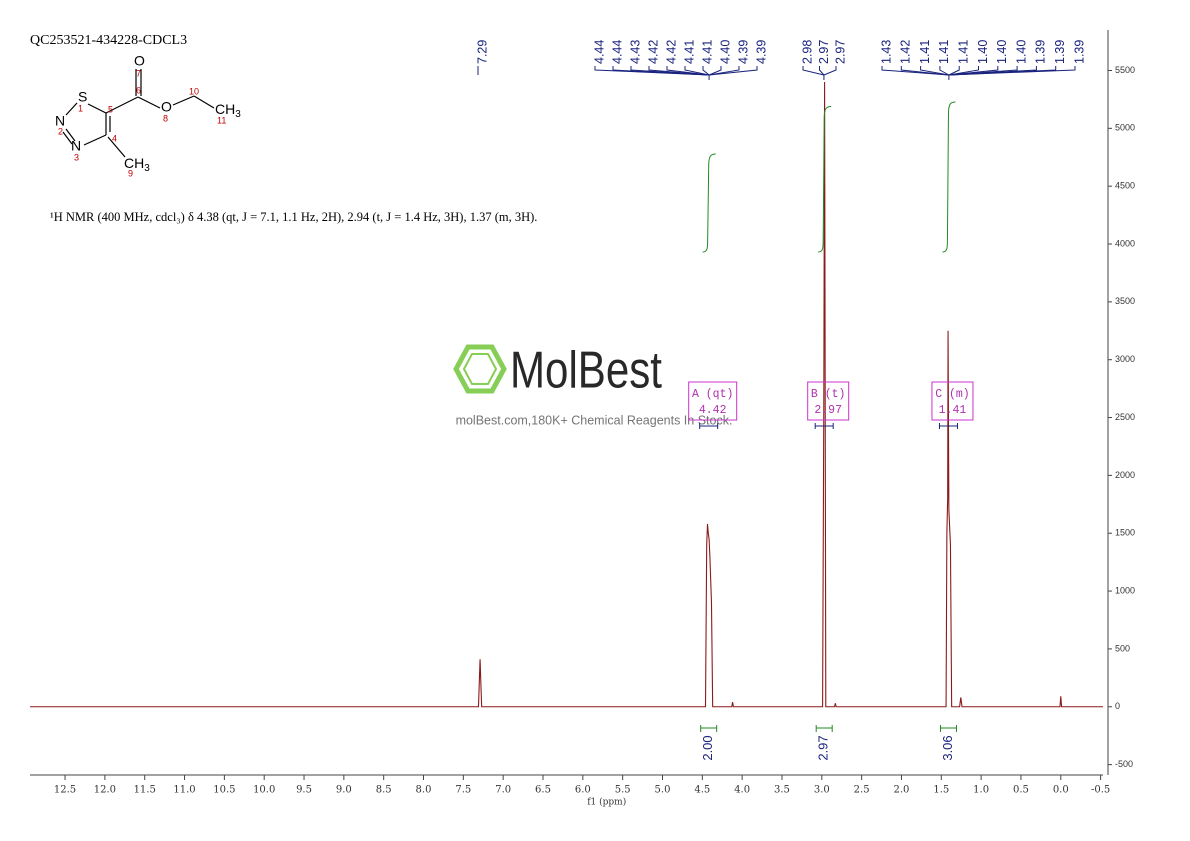 The height and width of the screenshot is (841, 1190). I want to click on atom-number: 5, so click(110, 109).